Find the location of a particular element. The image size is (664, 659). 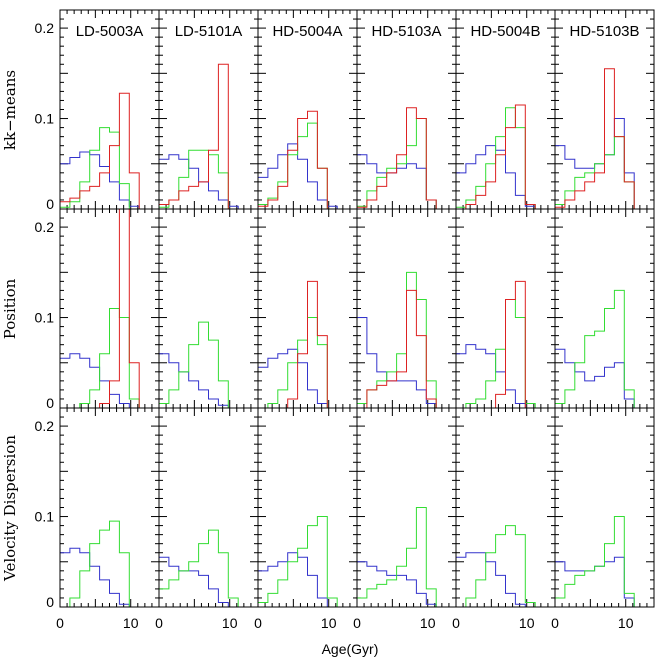

panel-title-hd-5004a: HD-5004A is located at coordinates (307, 31).